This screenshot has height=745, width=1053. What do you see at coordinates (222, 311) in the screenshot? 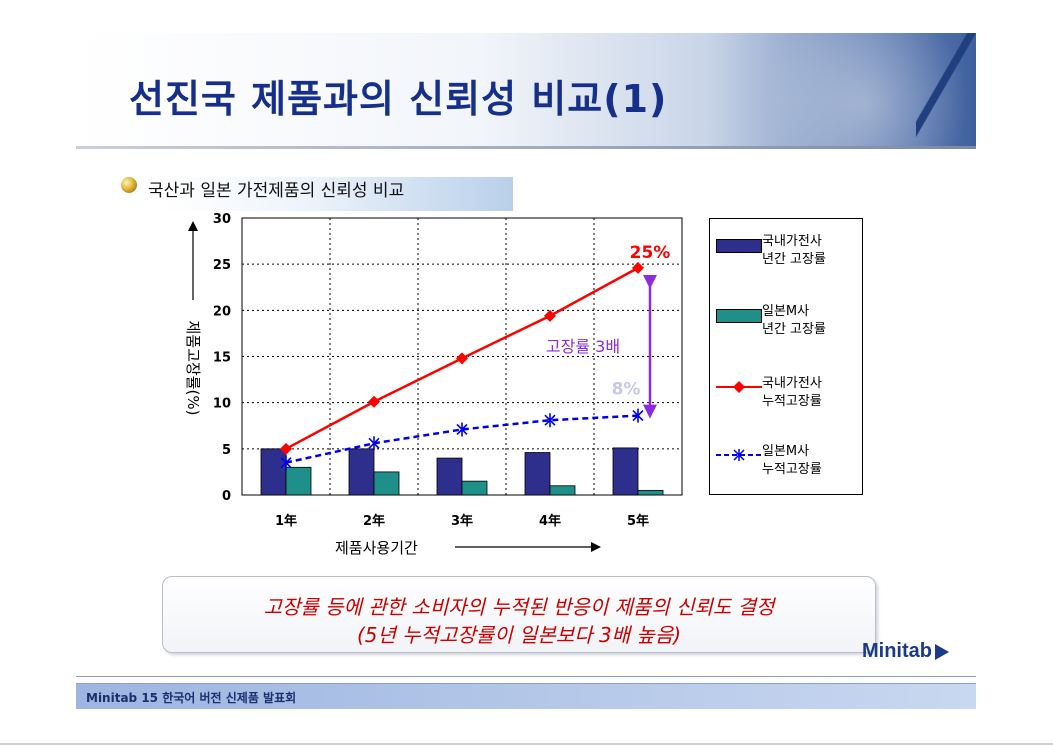
I see `y-tick-label: 20` at bounding box center [222, 311].